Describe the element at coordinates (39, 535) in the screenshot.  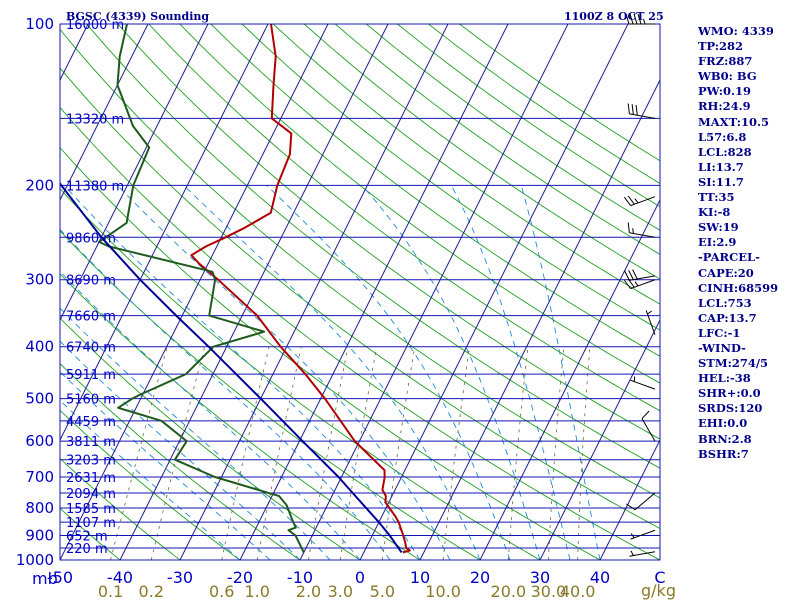
I see `pressure-tick-label: 900` at that location.